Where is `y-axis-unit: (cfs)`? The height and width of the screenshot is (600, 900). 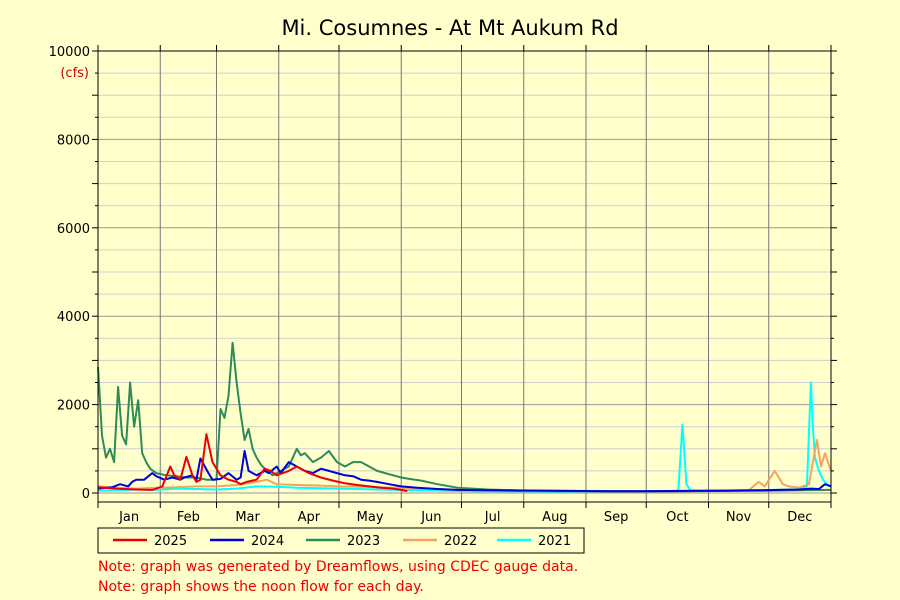
y-axis-unit: (cfs) is located at coordinates (74, 73).